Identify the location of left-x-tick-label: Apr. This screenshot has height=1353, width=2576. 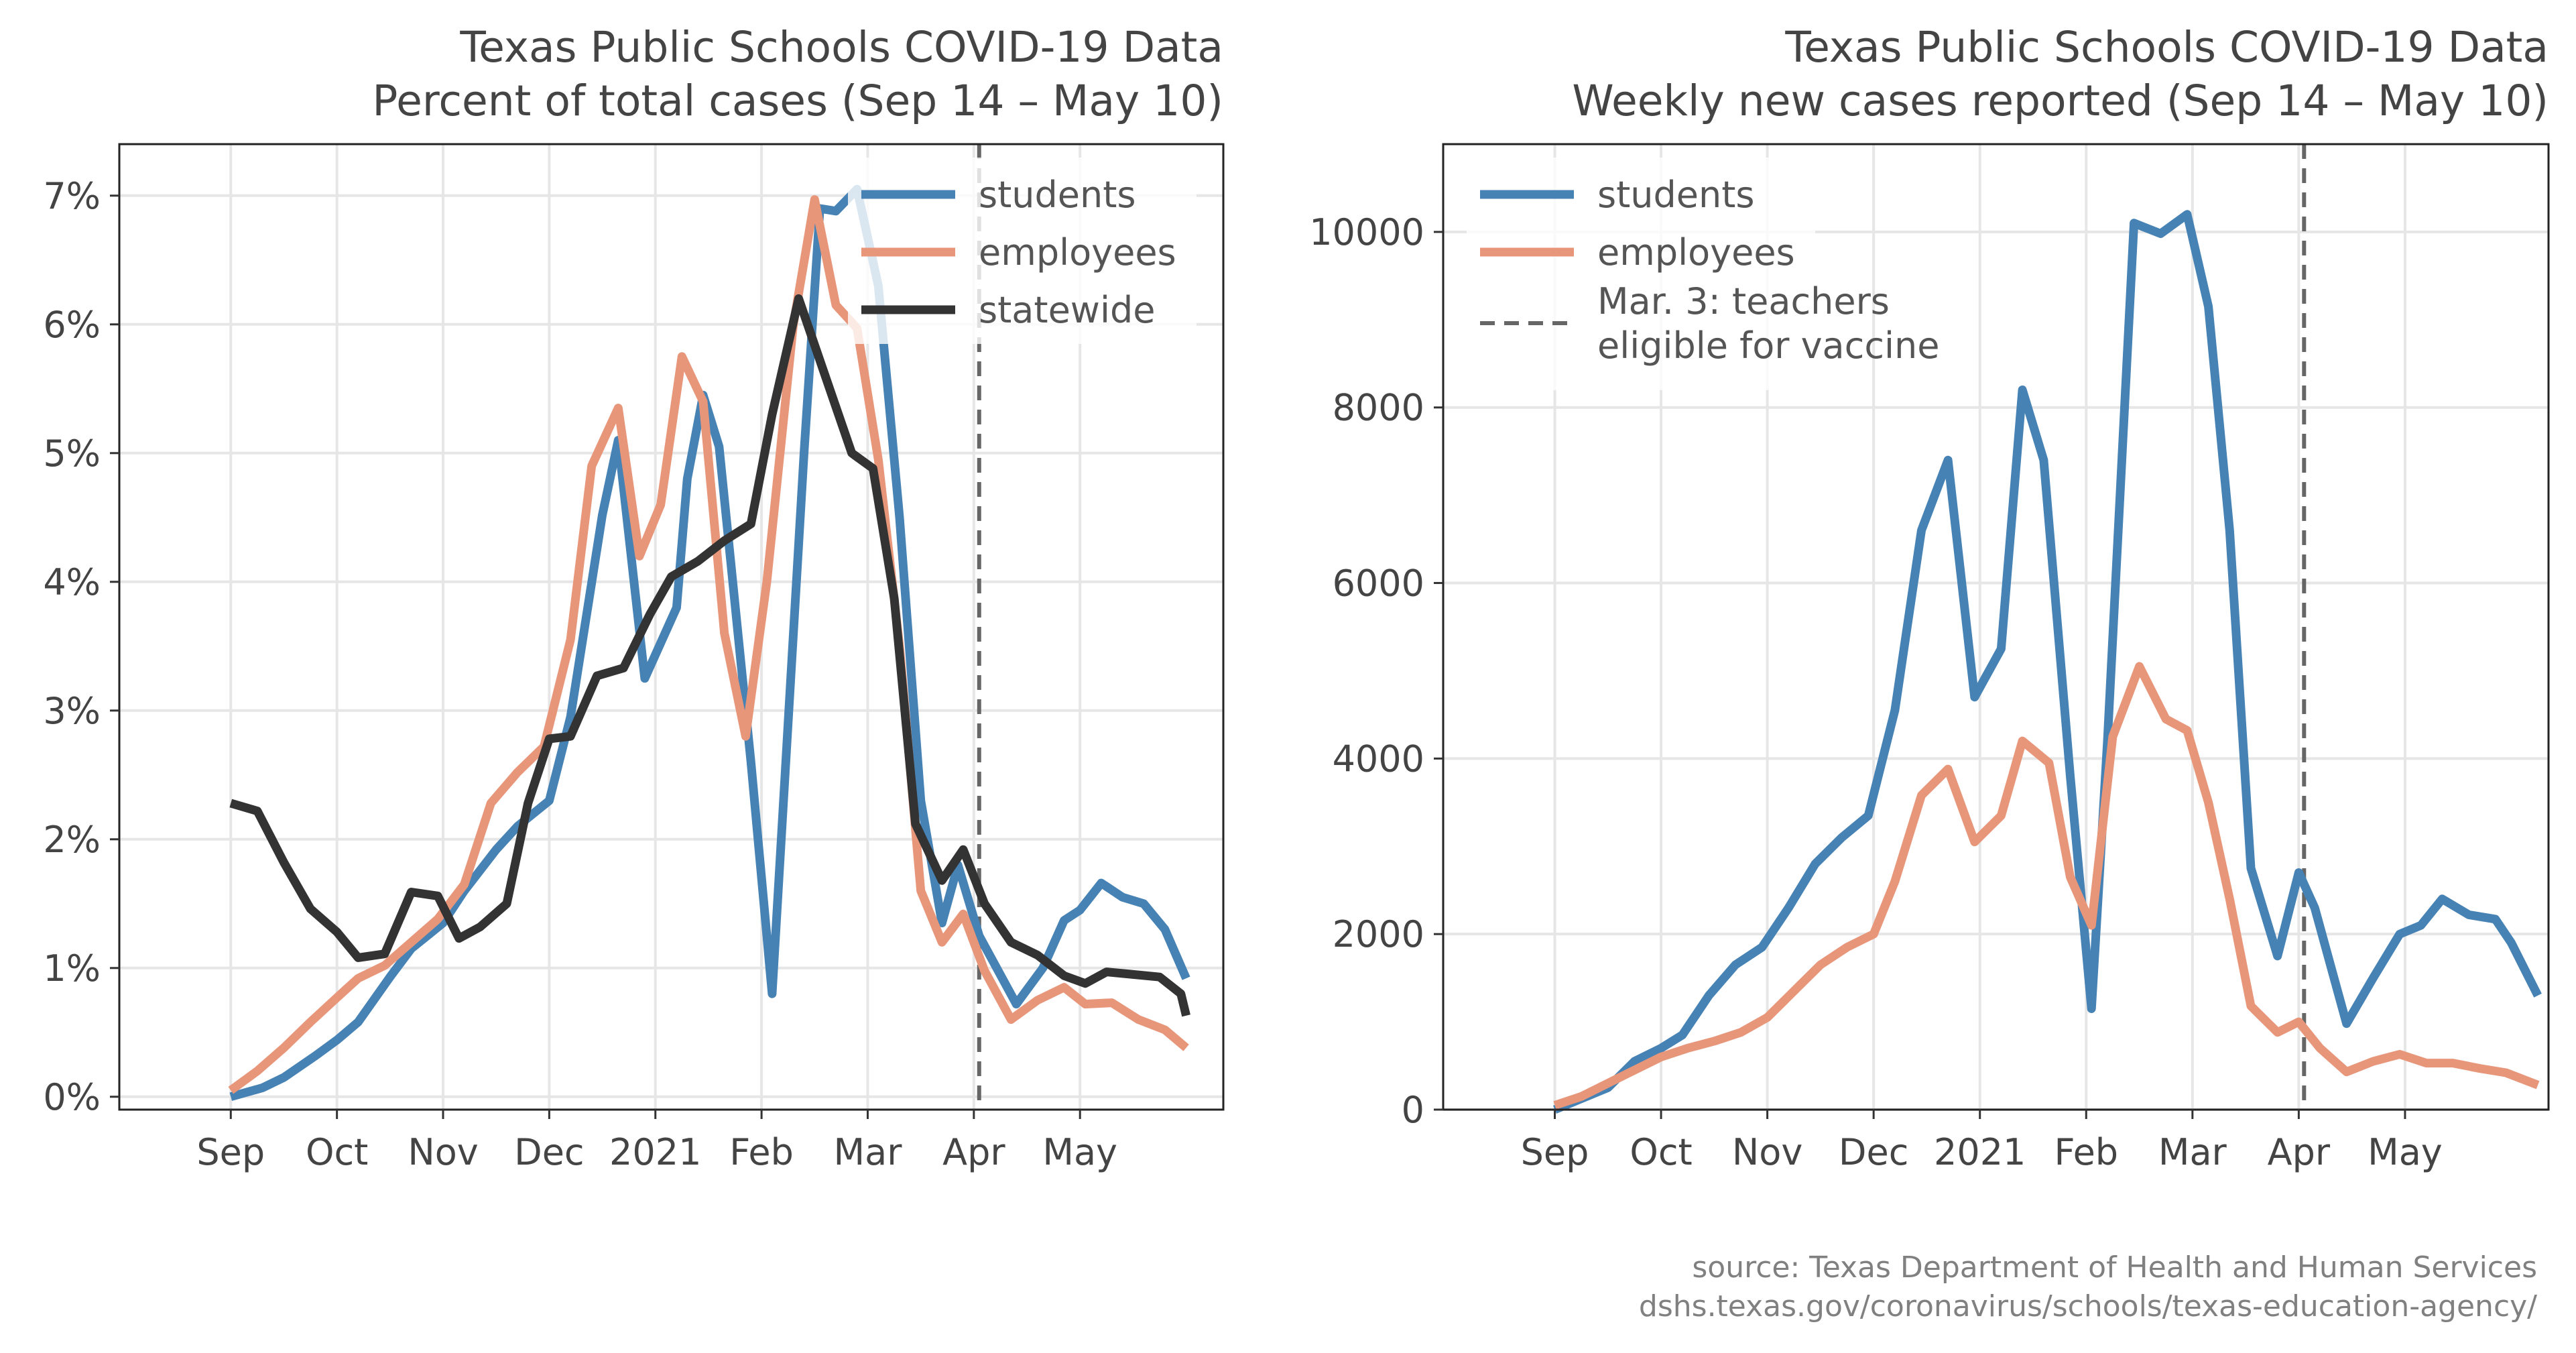
(974, 1152).